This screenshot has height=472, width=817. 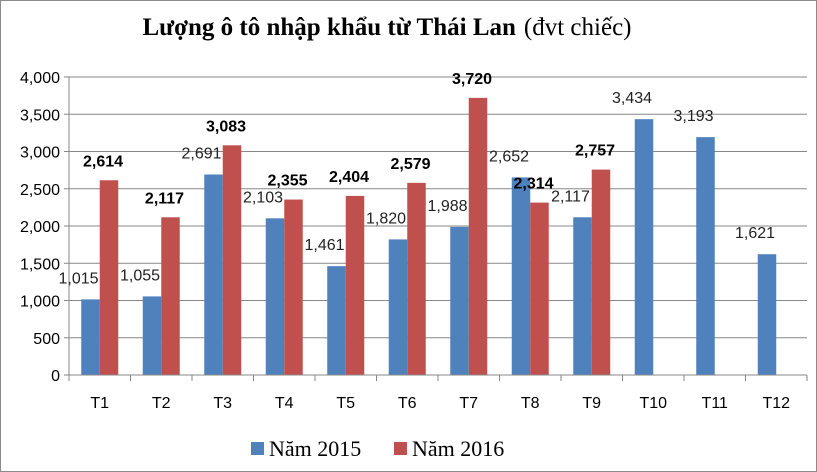 What do you see at coordinates (653, 403) in the screenshot?
I see `x-tick-label: T10` at bounding box center [653, 403].